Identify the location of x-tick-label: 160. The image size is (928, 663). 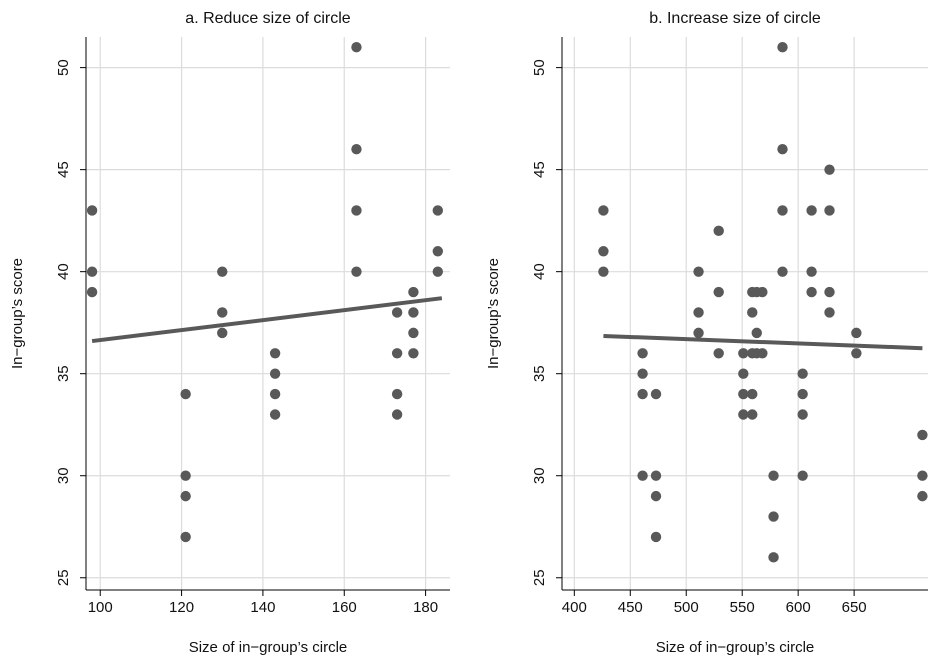
(344, 607).